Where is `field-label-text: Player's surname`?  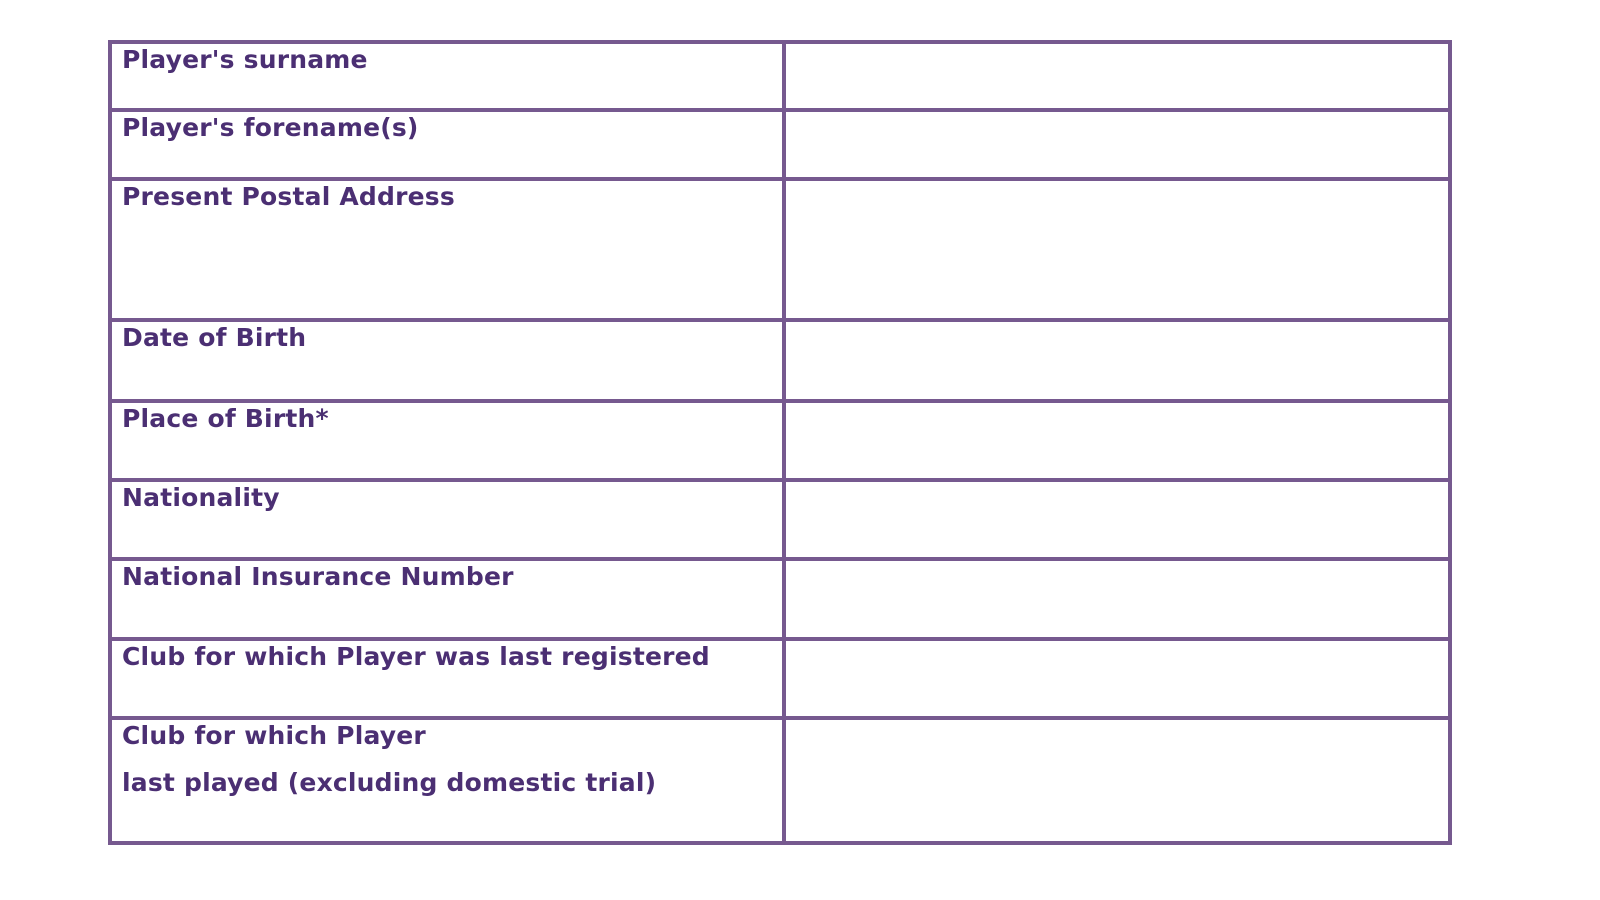 field-label-text: Player's surname is located at coordinates (245, 59).